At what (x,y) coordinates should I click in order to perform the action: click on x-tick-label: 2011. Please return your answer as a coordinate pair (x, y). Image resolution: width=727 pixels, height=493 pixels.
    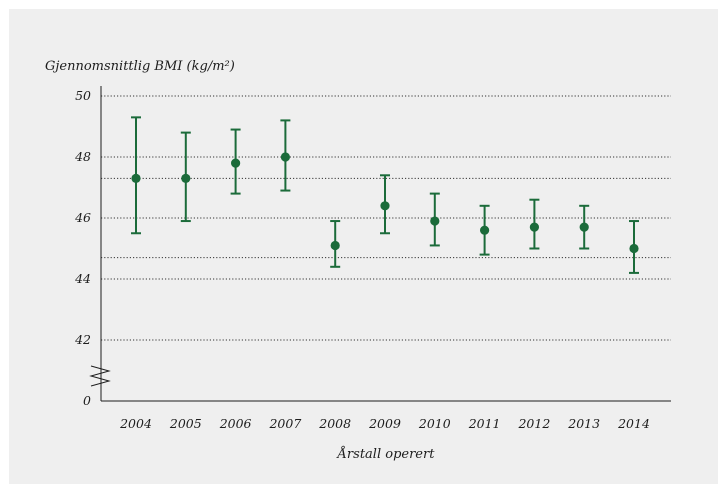
    Looking at the image, I should click on (484, 423).